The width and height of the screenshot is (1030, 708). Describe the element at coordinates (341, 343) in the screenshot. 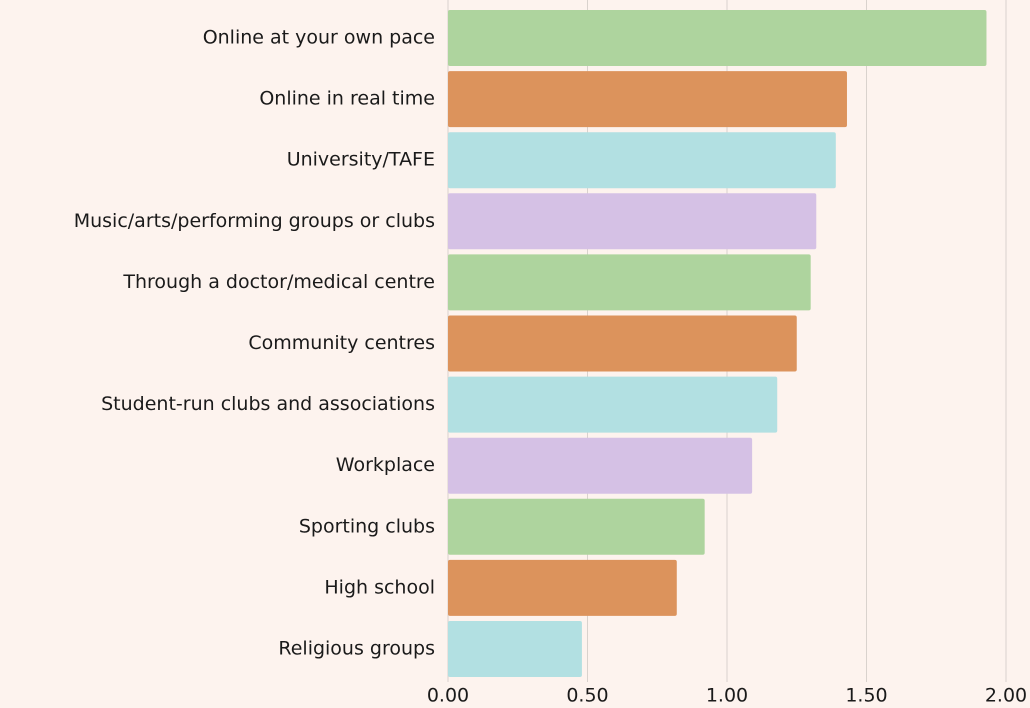

I see `y-tick-label: Community centres` at that location.